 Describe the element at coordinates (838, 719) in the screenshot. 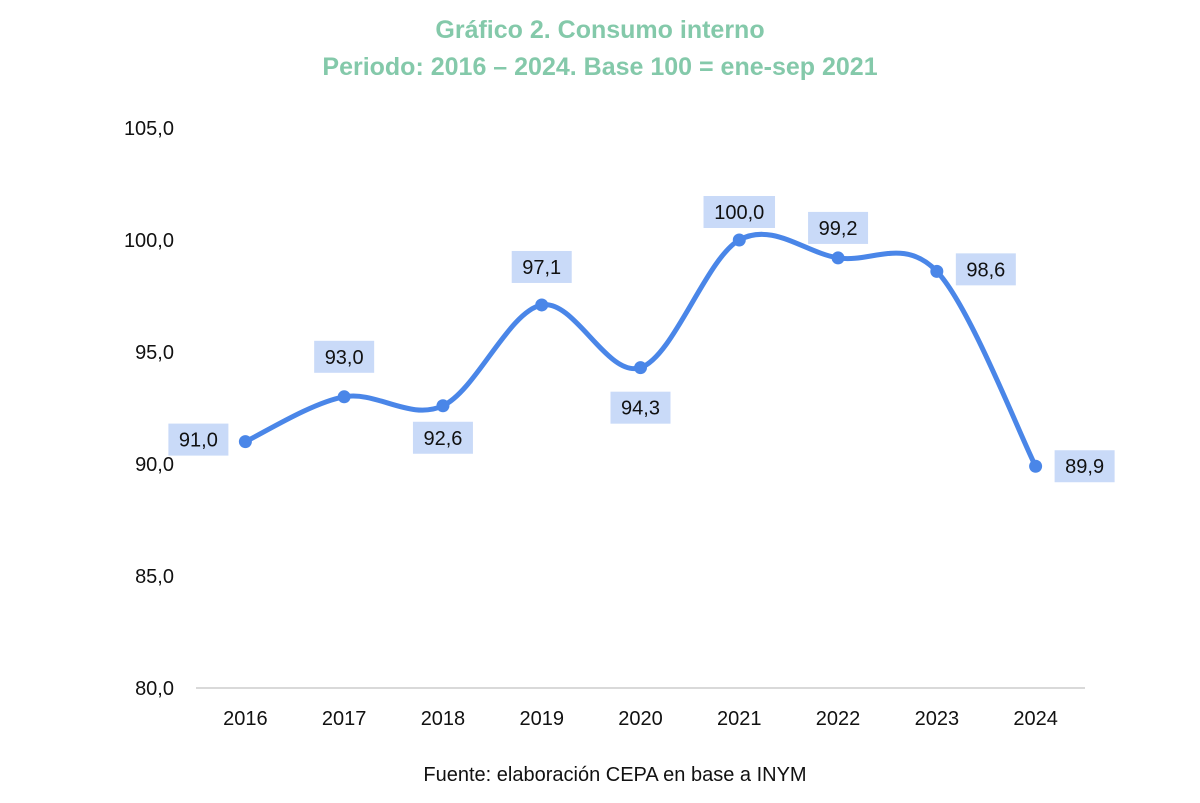

I see `x-tick-label: 2022` at that location.